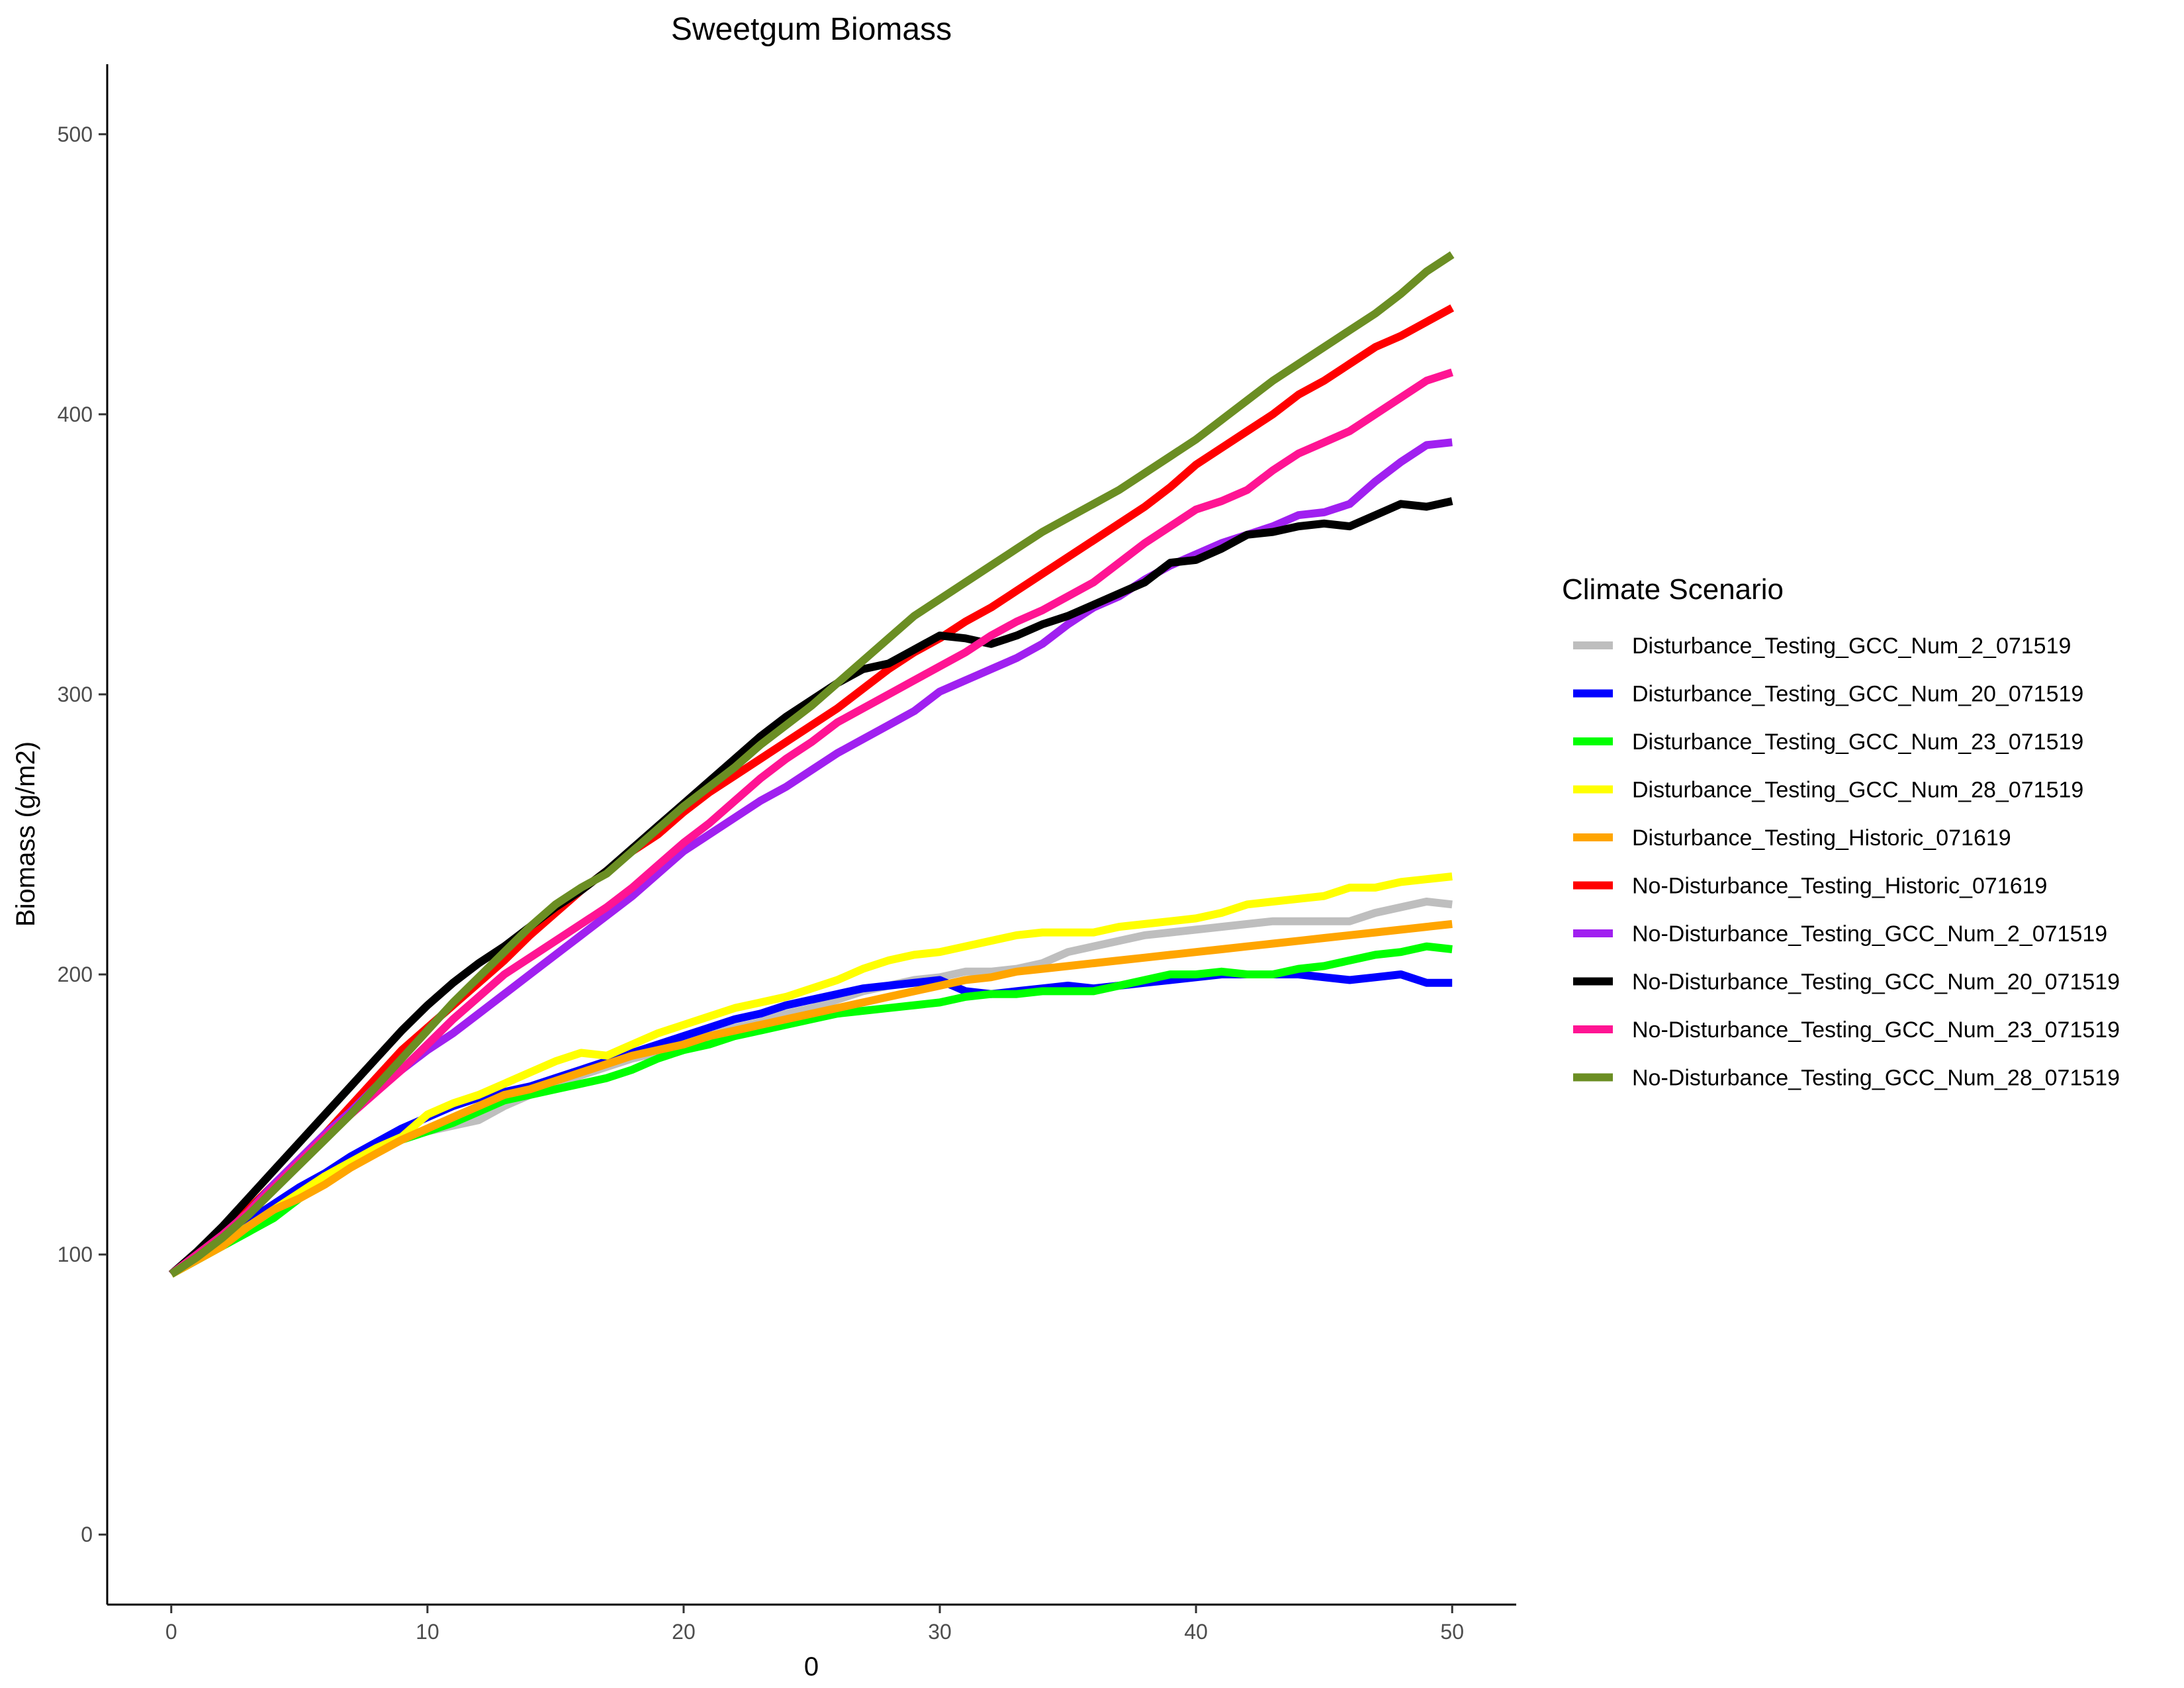  What do you see at coordinates (812, 1666) in the screenshot?
I see `x-axis-title: 0` at bounding box center [812, 1666].